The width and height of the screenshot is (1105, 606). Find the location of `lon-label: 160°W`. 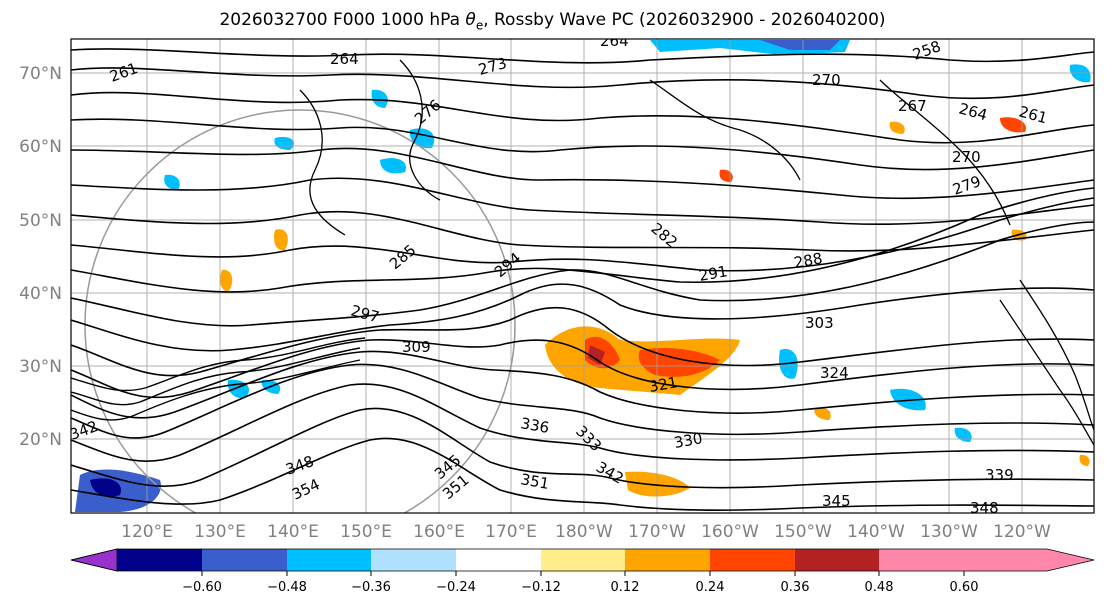

lon-label: 160°W is located at coordinates (730, 532).